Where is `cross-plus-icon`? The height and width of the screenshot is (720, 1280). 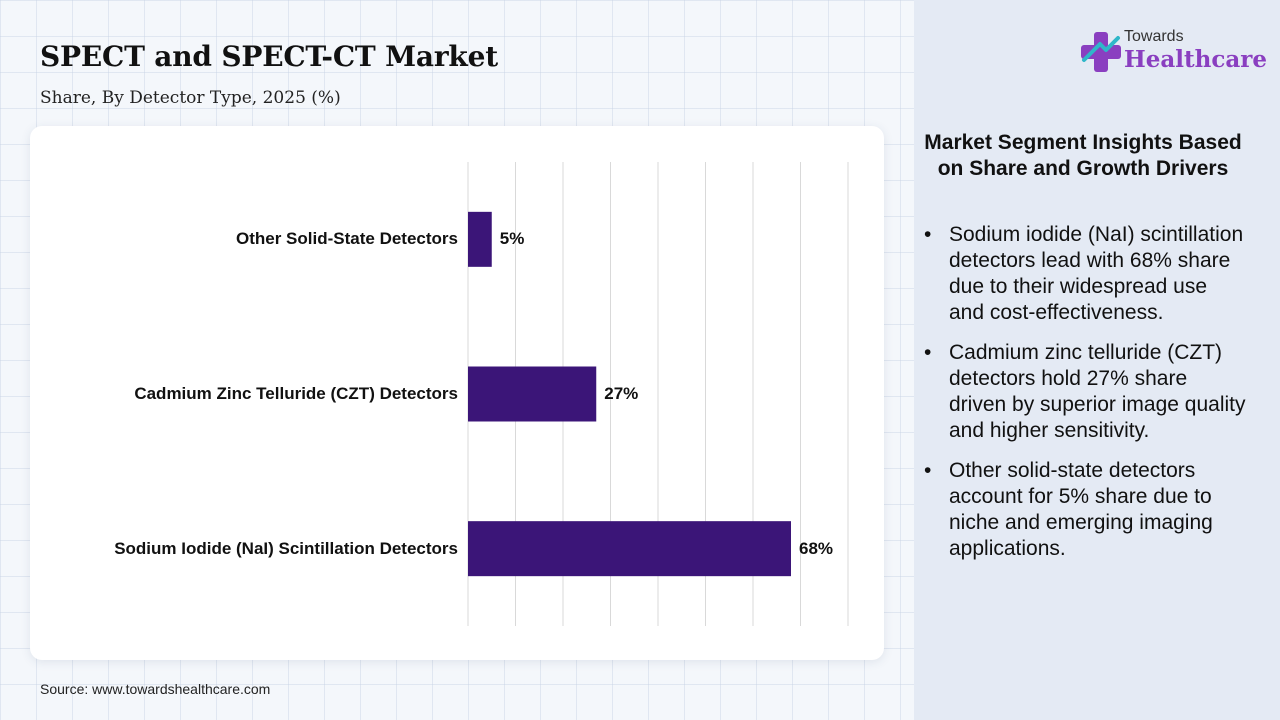
cross-plus-icon is located at coordinates (1101, 52).